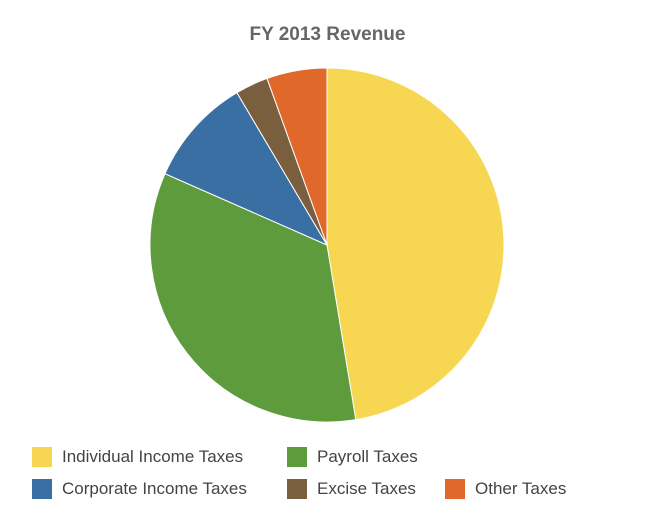  Describe the element at coordinates (297, 457) in the screenshot. I see `legend-swatch-payroll-taxes` at that location.